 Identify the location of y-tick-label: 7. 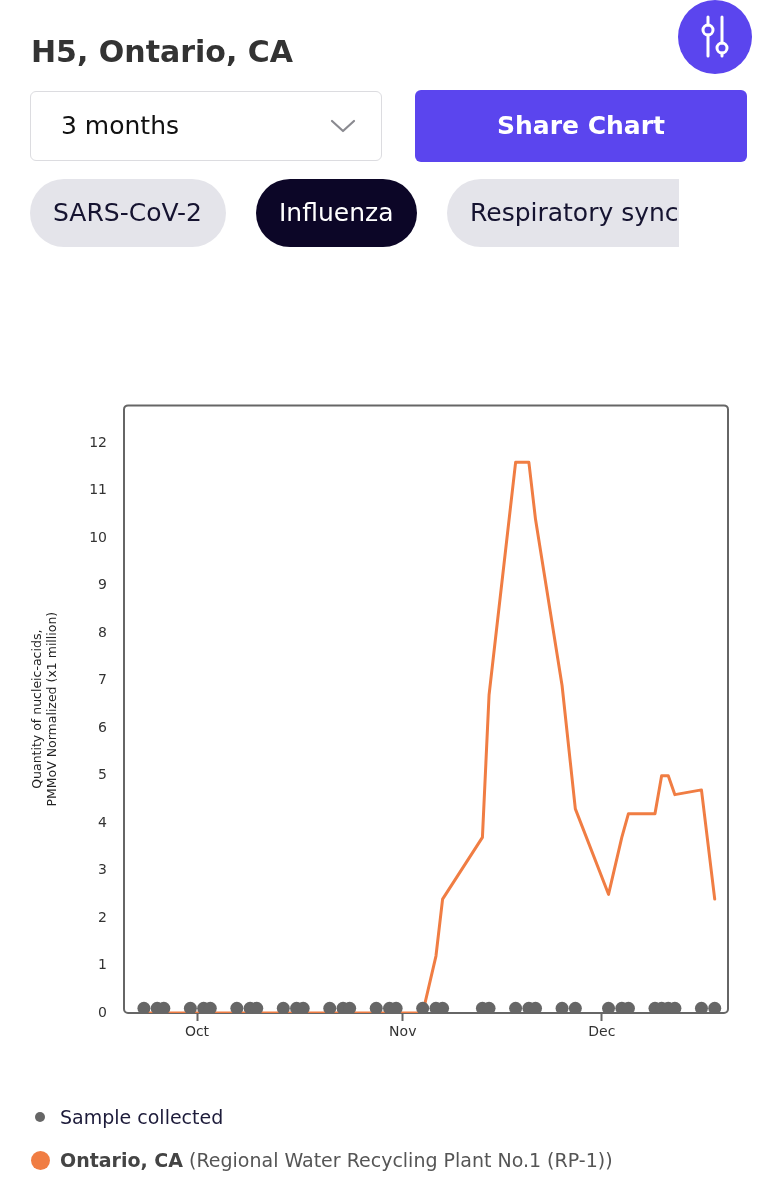
(102, 679).